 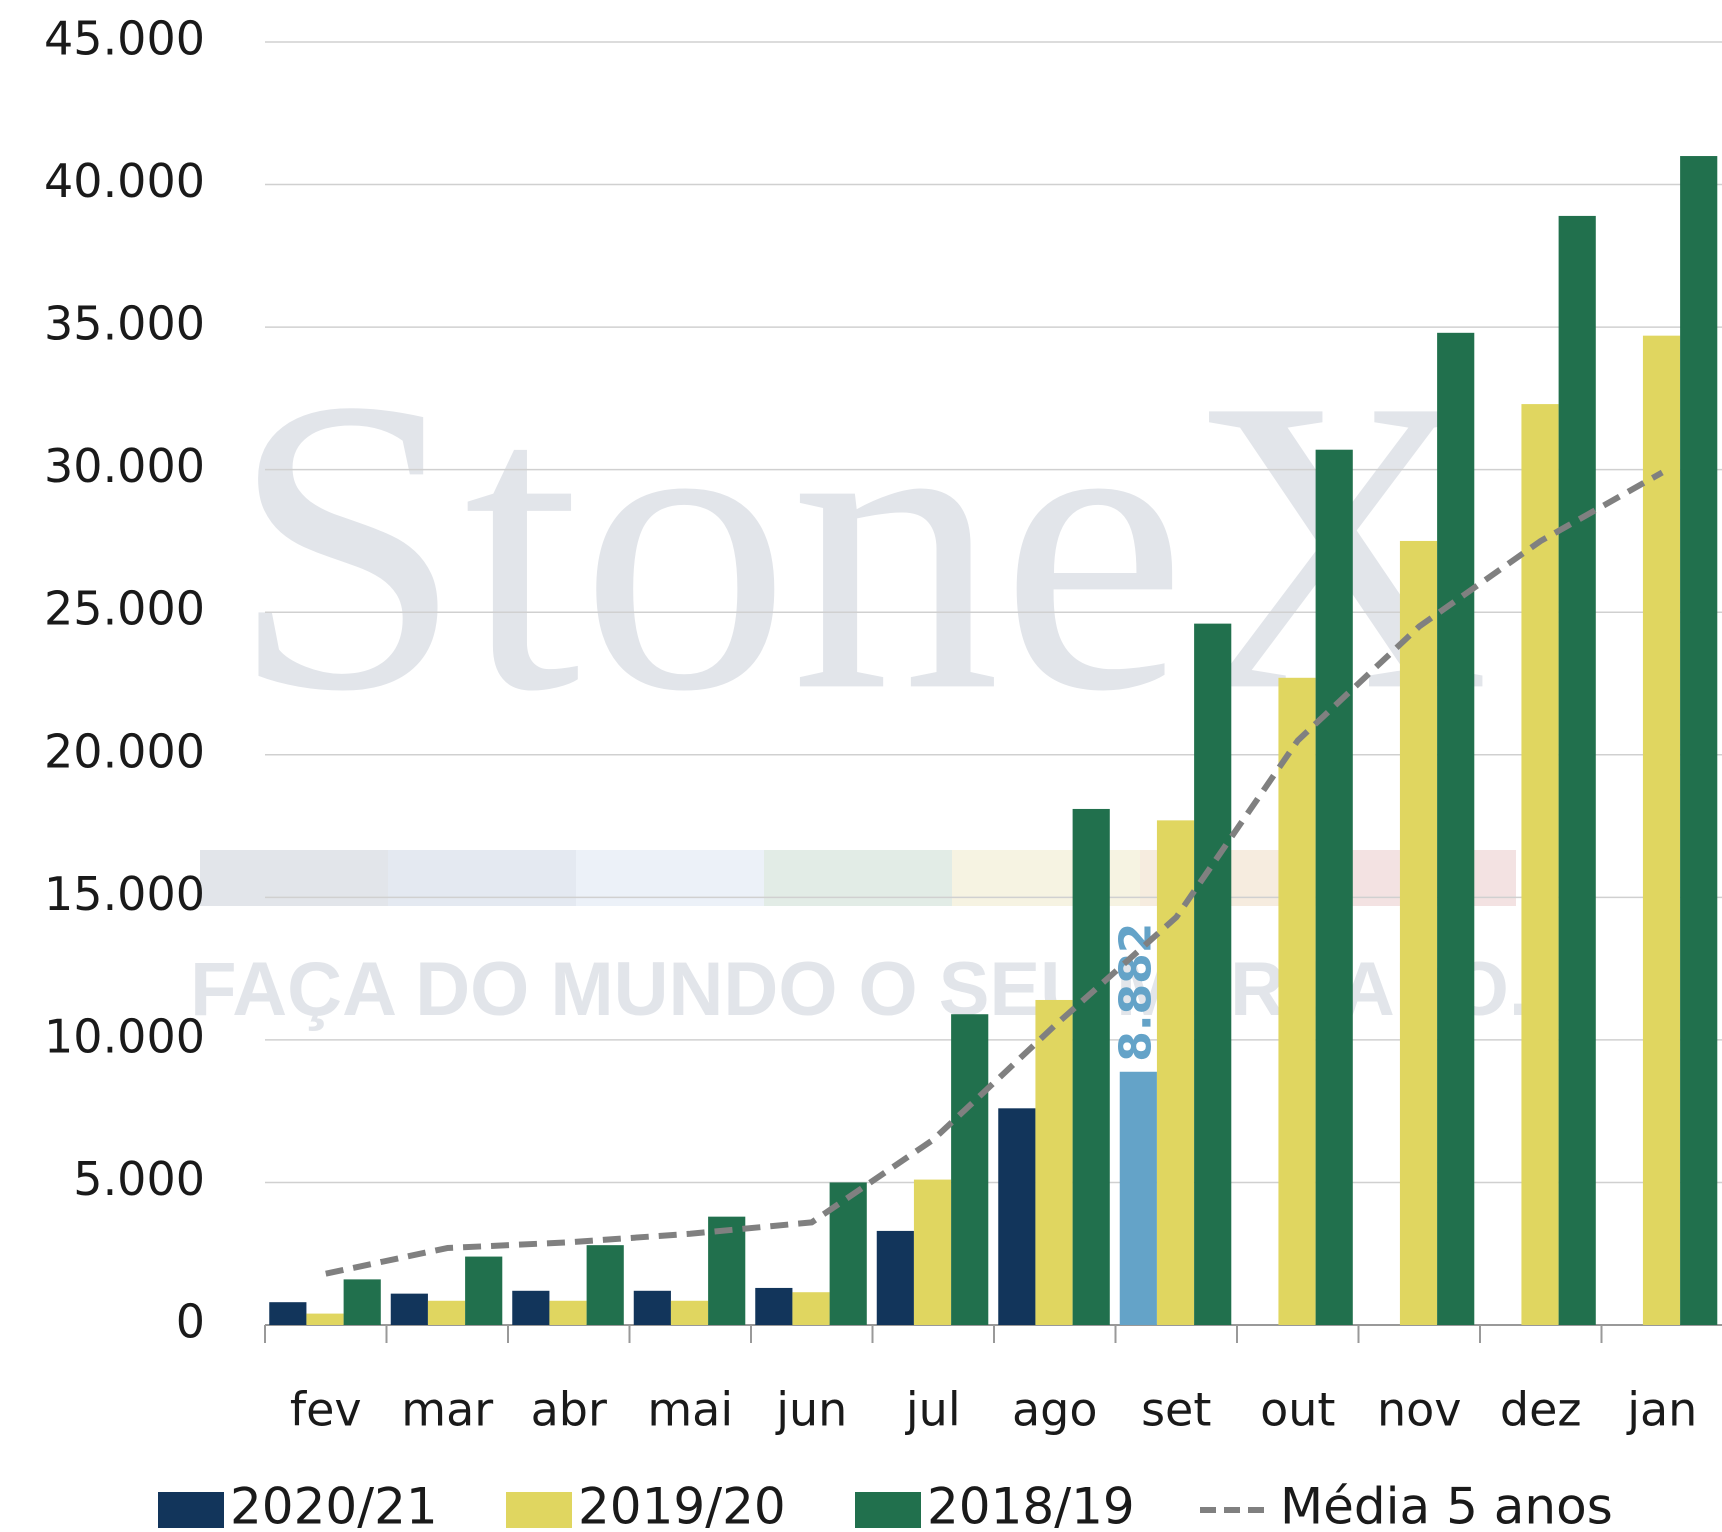 I want to click on x-tick-label: out, so click(x=1297, y=1410).